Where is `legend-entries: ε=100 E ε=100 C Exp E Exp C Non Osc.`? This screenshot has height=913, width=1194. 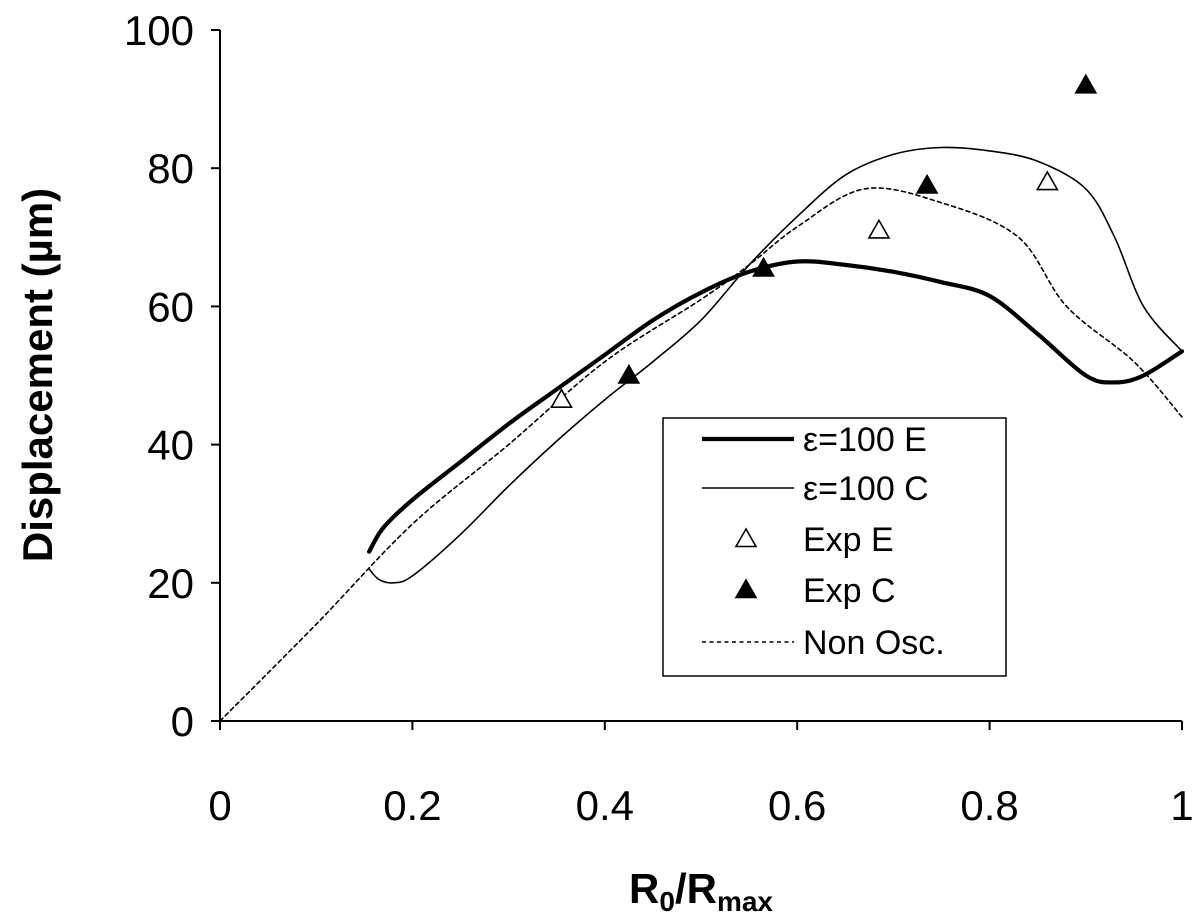
legend-entries: ε=100 E ε=100 C Exp E Exp C Non Osc. is located at coordinates (823, 541).